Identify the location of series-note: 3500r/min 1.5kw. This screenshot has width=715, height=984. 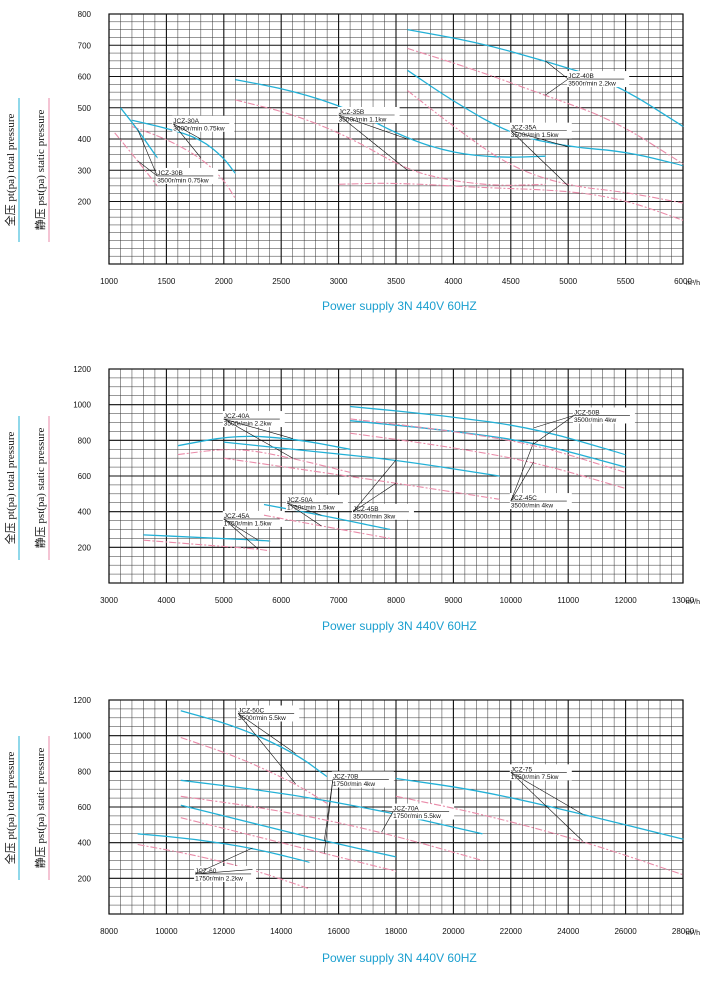
(535, 135).